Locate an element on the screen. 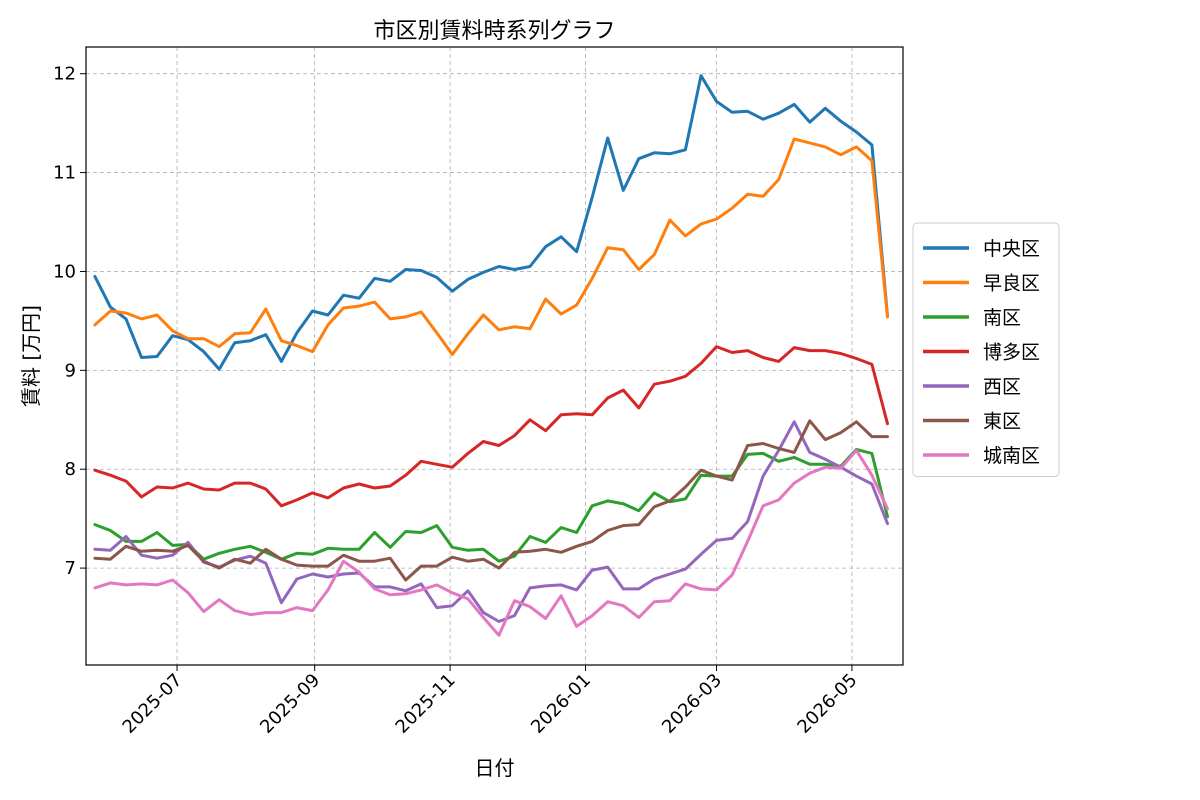 The width and height of the screenshot is (1200, 800). legend-label: 早良区 is located at coordinates (1011, 284).